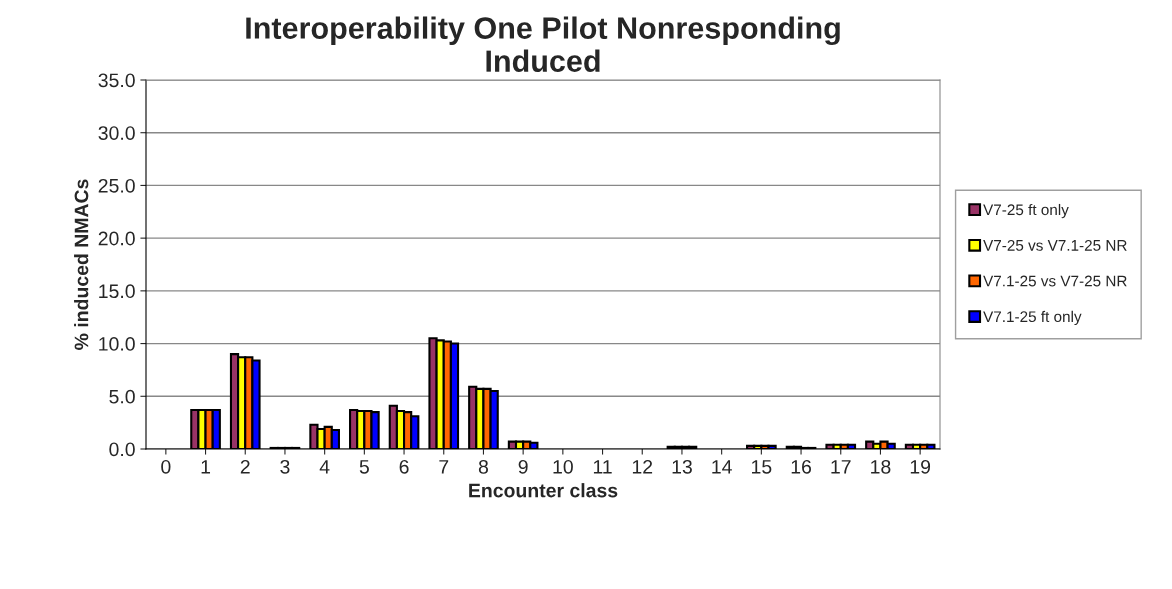 The width and height of the screenshot is (1172, 589). I want to click on x-tick-label: 5, so click(364, 467).